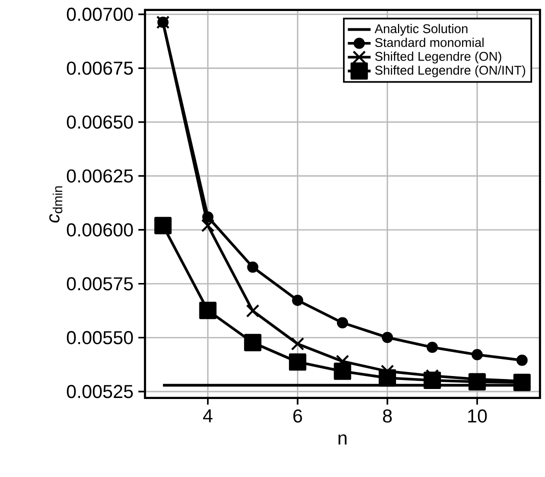 This screenshot has height=477, width=545. What do you see at coordinates (297, 416) in the screenshot?
I see `x-tick-label: 6` at bounding box center [297, 416].